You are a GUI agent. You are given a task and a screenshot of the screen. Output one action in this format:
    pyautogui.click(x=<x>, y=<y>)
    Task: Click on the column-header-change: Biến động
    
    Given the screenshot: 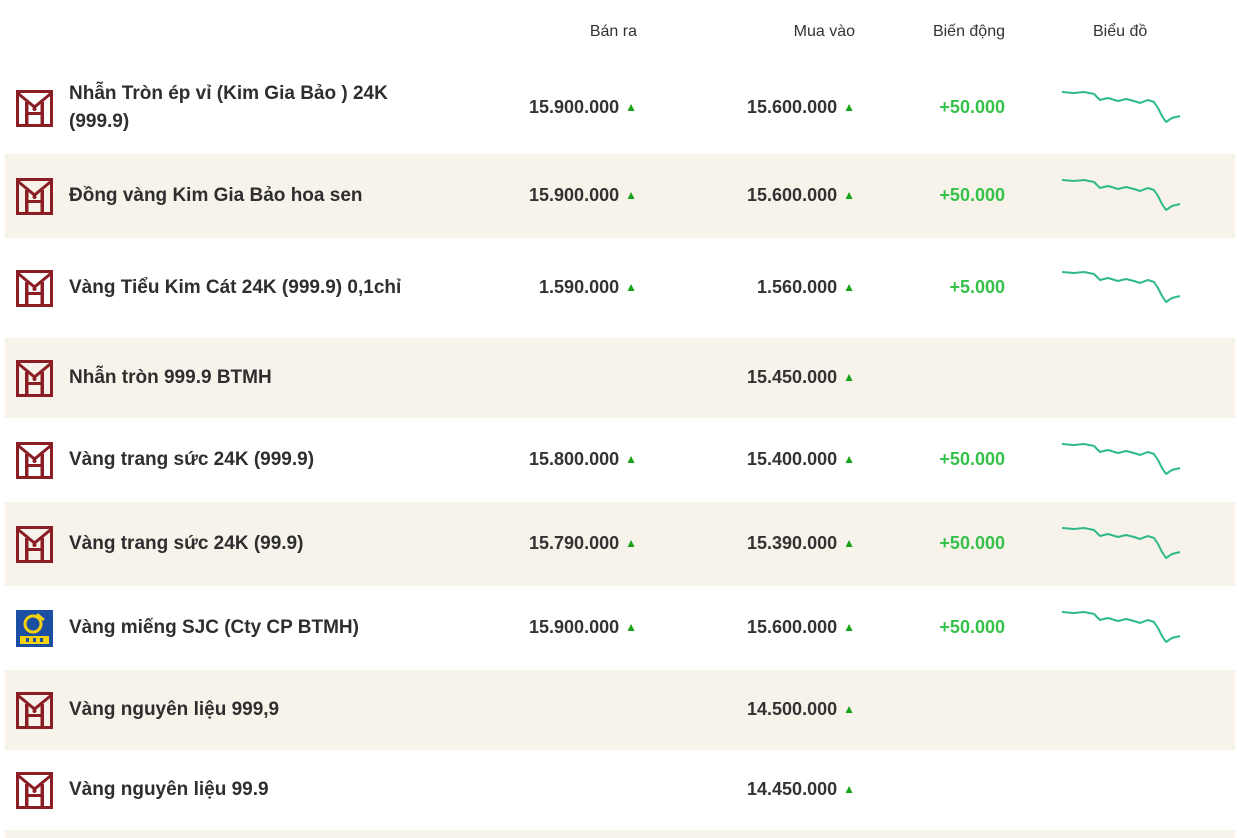 What is the action you would take?
    pyautogui.click(x=968, y=31)
    